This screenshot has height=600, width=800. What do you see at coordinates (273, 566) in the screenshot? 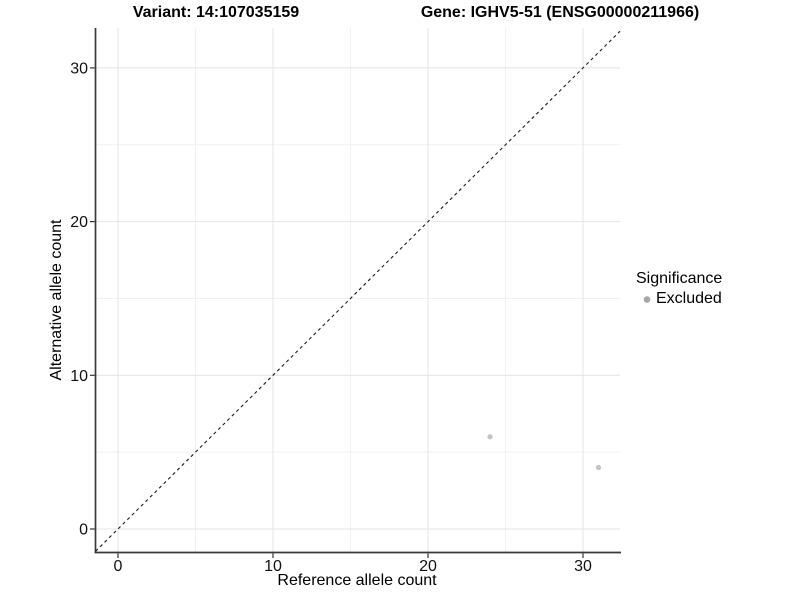
I see `x-tick-label: 10` at bounding box center [273, 566].